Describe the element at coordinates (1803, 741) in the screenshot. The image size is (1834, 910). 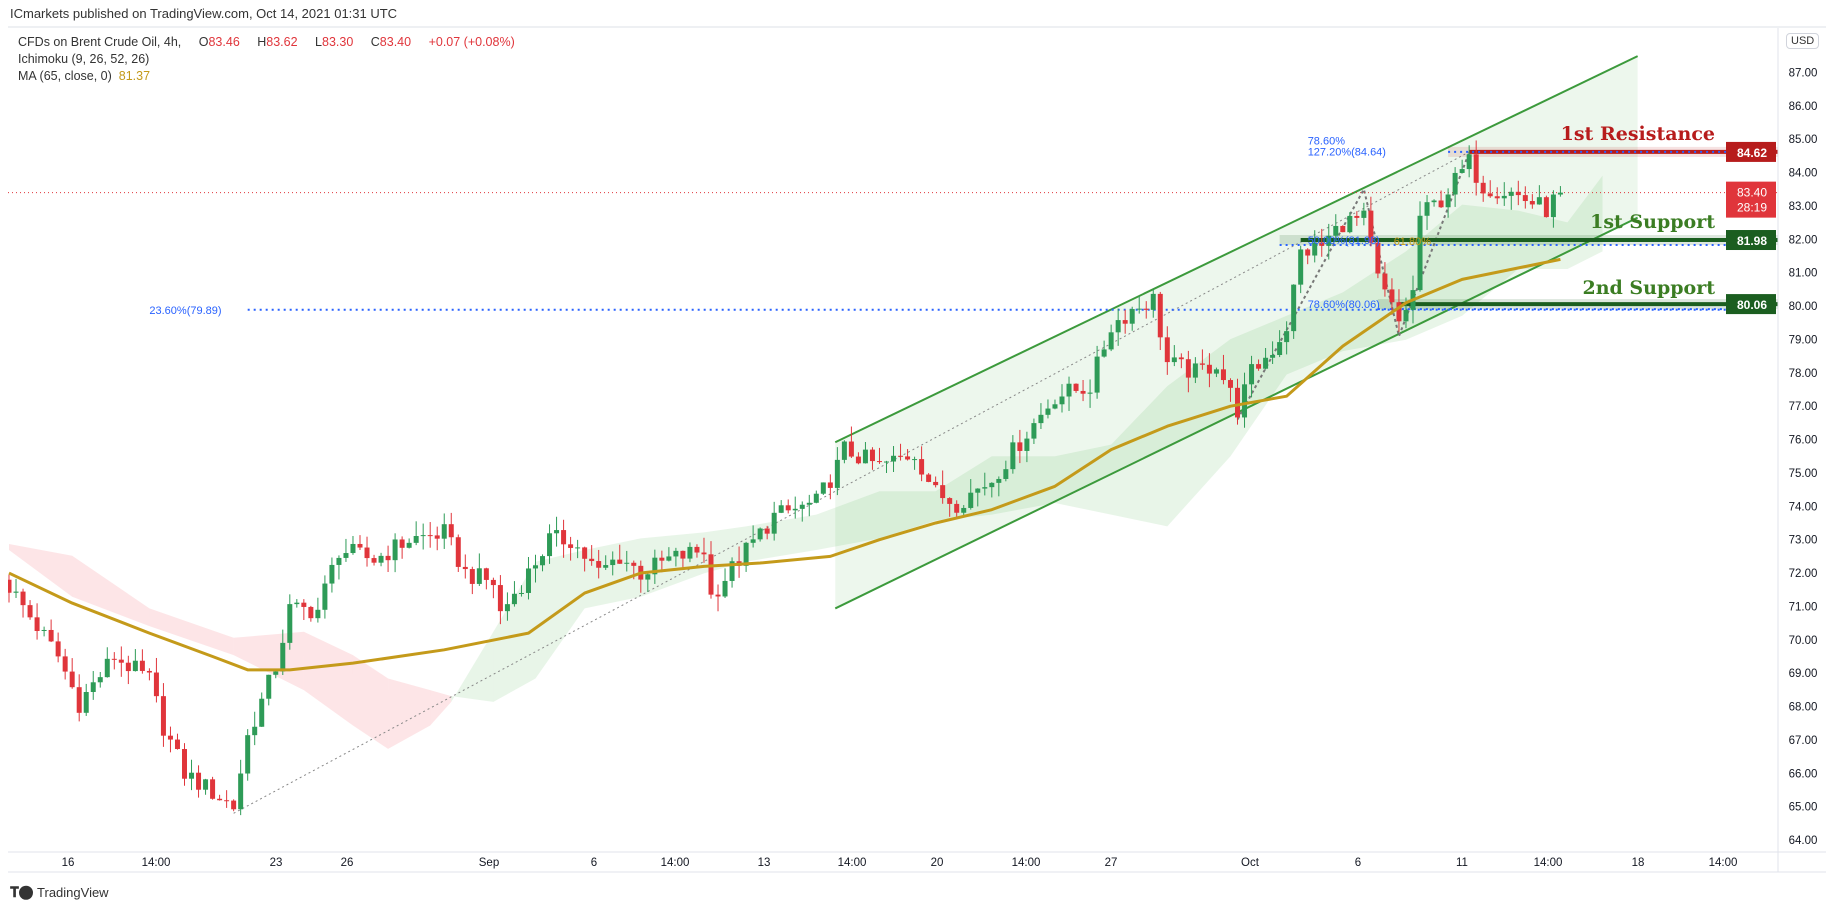
I see `price-tick-label: 67.00` at that location.